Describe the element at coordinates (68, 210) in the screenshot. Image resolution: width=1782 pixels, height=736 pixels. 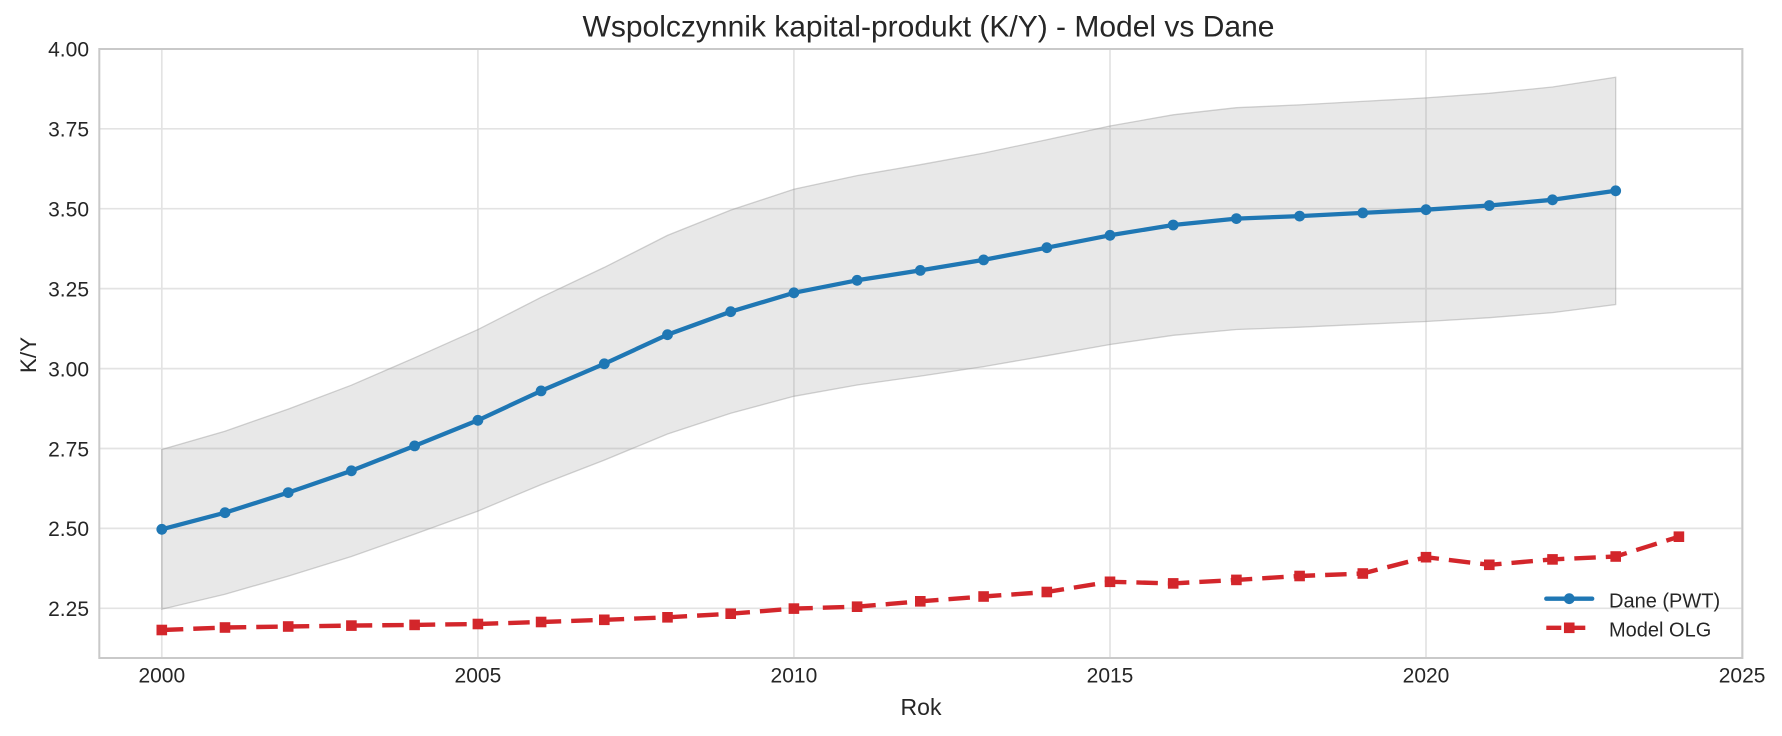
I see `svg-text: 3.50` at that location.